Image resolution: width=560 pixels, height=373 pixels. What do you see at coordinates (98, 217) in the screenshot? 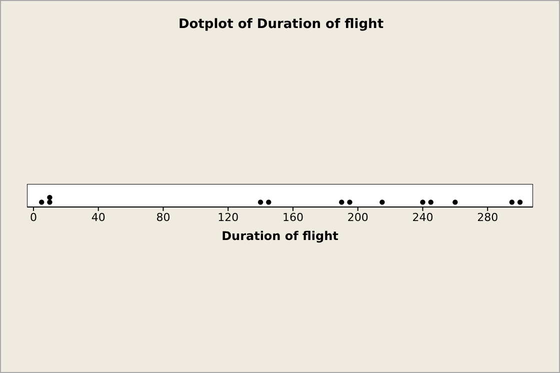
I see `x-tick-label: 40` at bounding box center [98, 217].